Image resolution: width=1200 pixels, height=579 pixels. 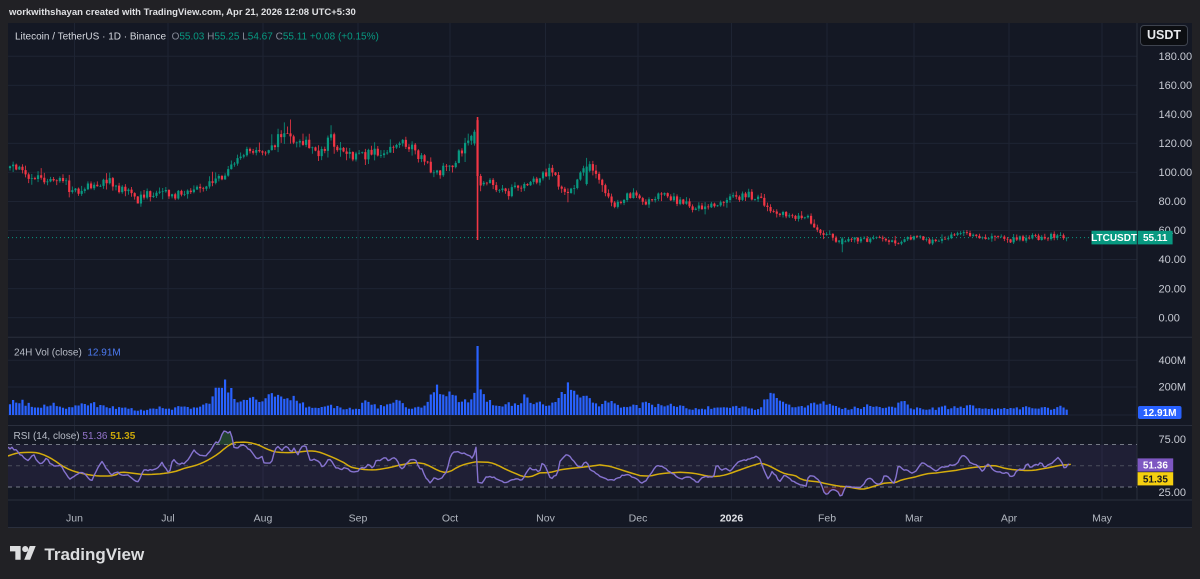 What do you see at coordinates (1173, 289) in the screenshot?
I see `svg-text: 20.00` at bounding box center [1173, 289].